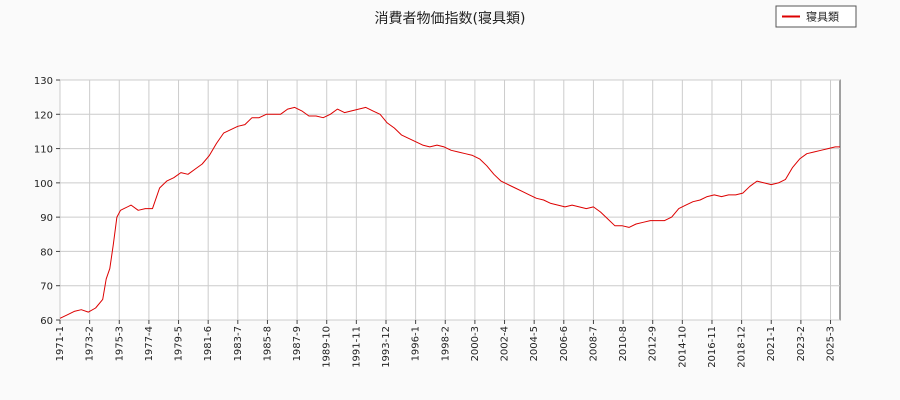  I want to click on x-tick-label: 2025-3, so click(831, 343).